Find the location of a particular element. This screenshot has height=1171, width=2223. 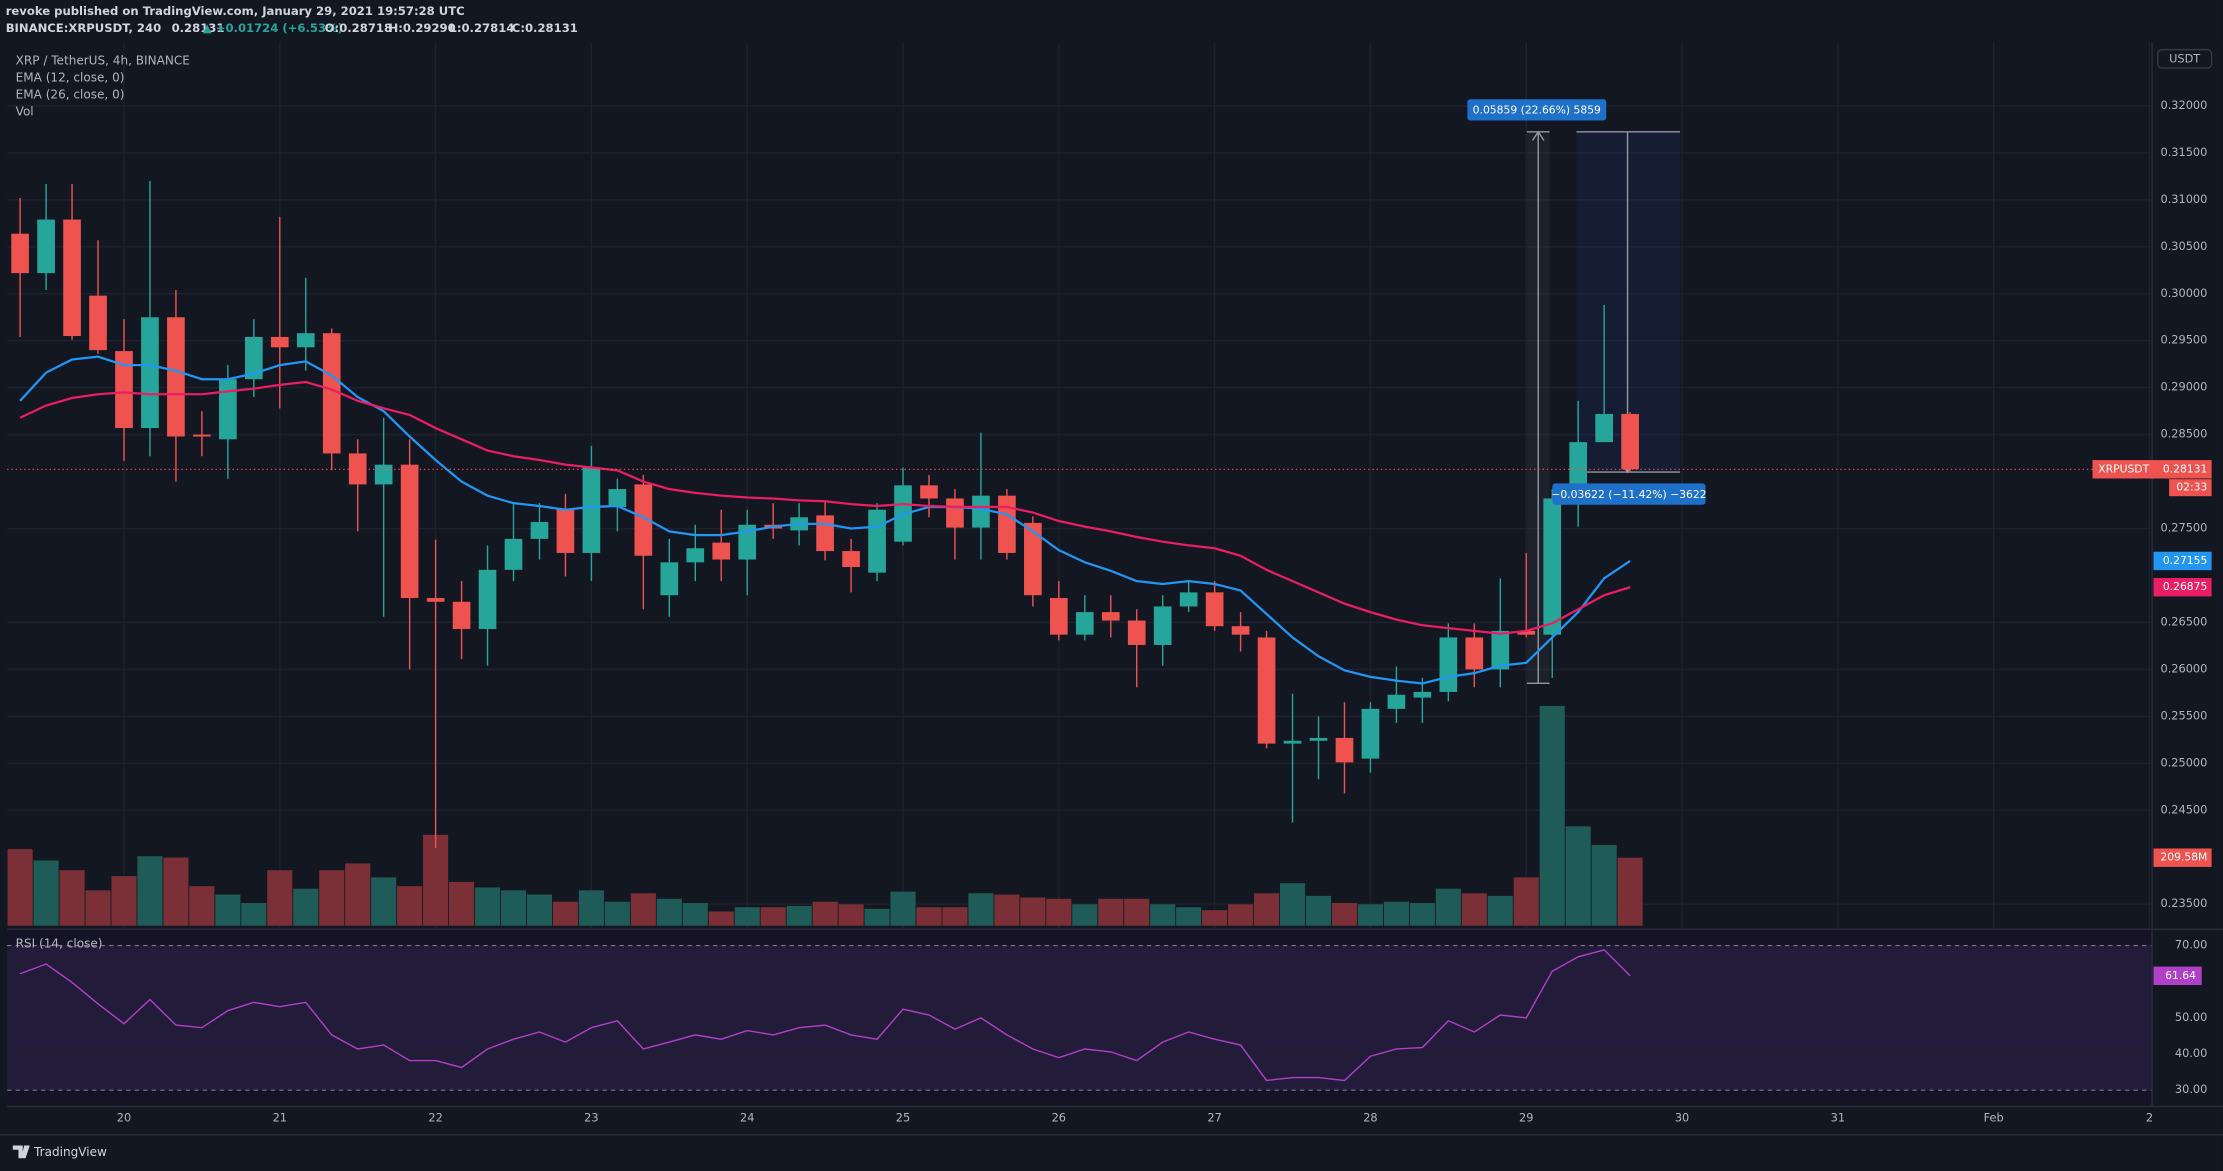

countdown-box is located at coordinates (2190, 488).